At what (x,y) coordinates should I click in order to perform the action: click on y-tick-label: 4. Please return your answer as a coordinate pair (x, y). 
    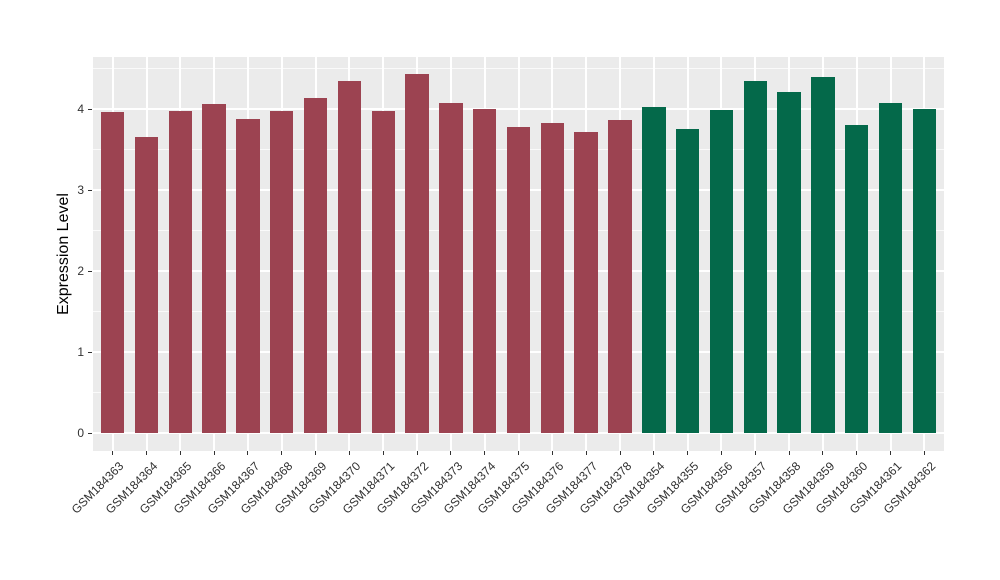
    Looking at the image, I should click on (80, 109).